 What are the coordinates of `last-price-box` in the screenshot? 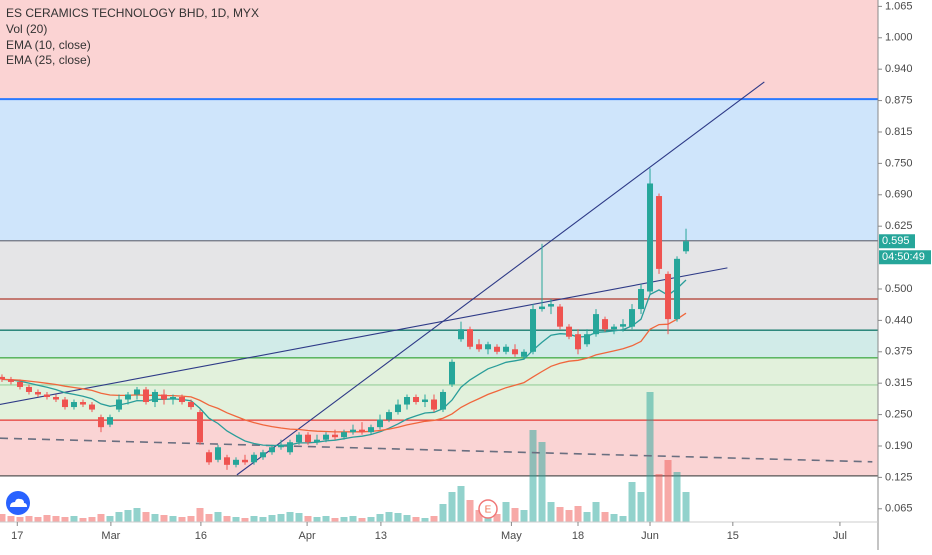 It's located at (897, 241).